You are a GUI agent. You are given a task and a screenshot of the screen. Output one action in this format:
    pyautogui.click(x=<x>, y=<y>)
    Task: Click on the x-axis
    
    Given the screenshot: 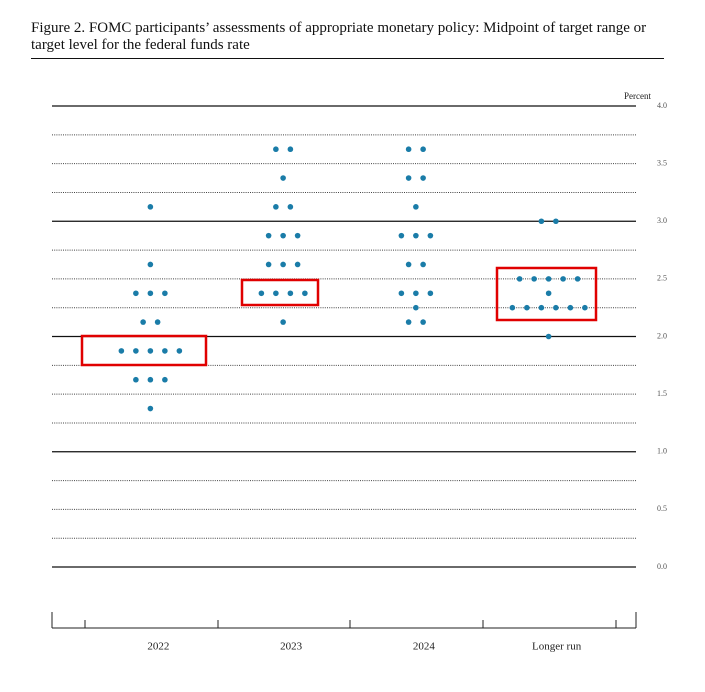 What is the action you would take?
    pyautogui.click(x=344, y=620)
    